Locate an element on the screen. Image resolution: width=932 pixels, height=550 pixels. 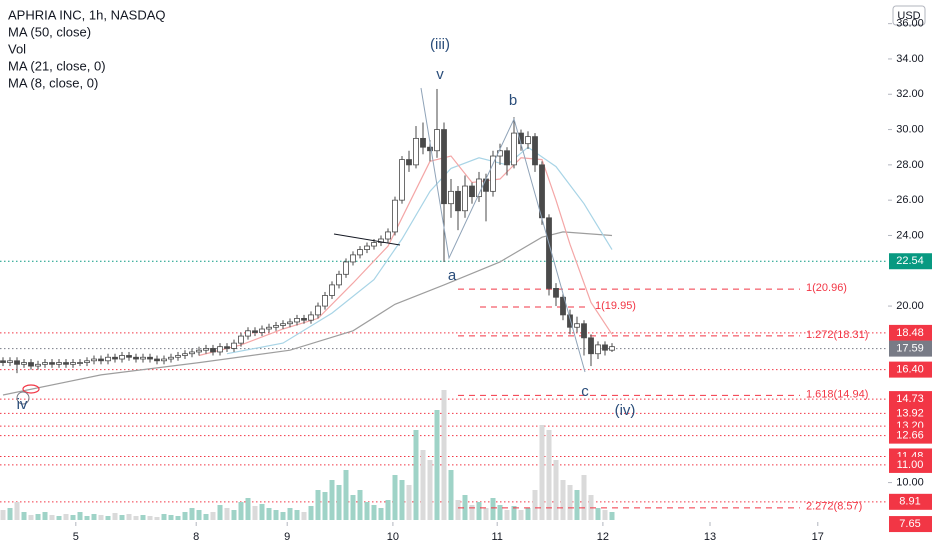
trend-line is located at coordinates (367, 239).